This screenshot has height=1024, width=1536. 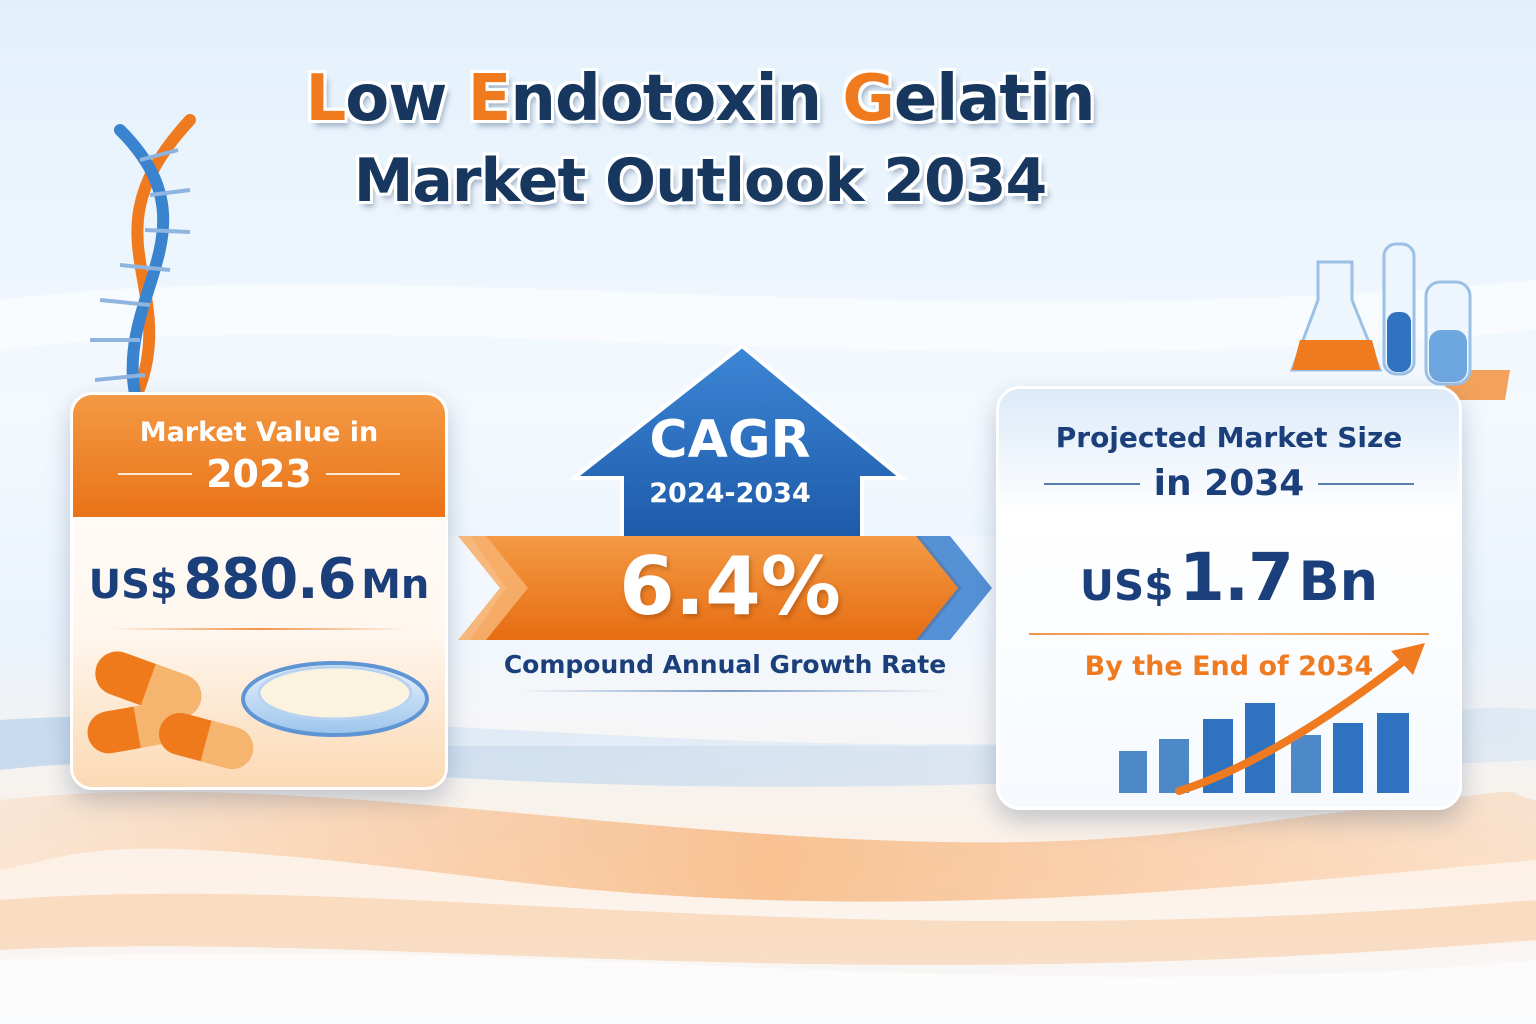 I want to click on capsule-pills-icon, so click(x=258, y=710).